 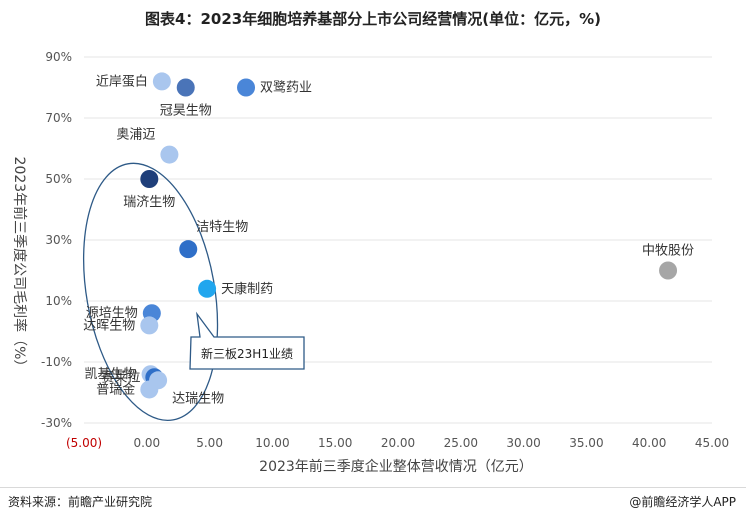 What do you see at coordinates (523, 443) in the screenshot?
I see `x-tick-label: 30.00` at bounding box center [523, 443].